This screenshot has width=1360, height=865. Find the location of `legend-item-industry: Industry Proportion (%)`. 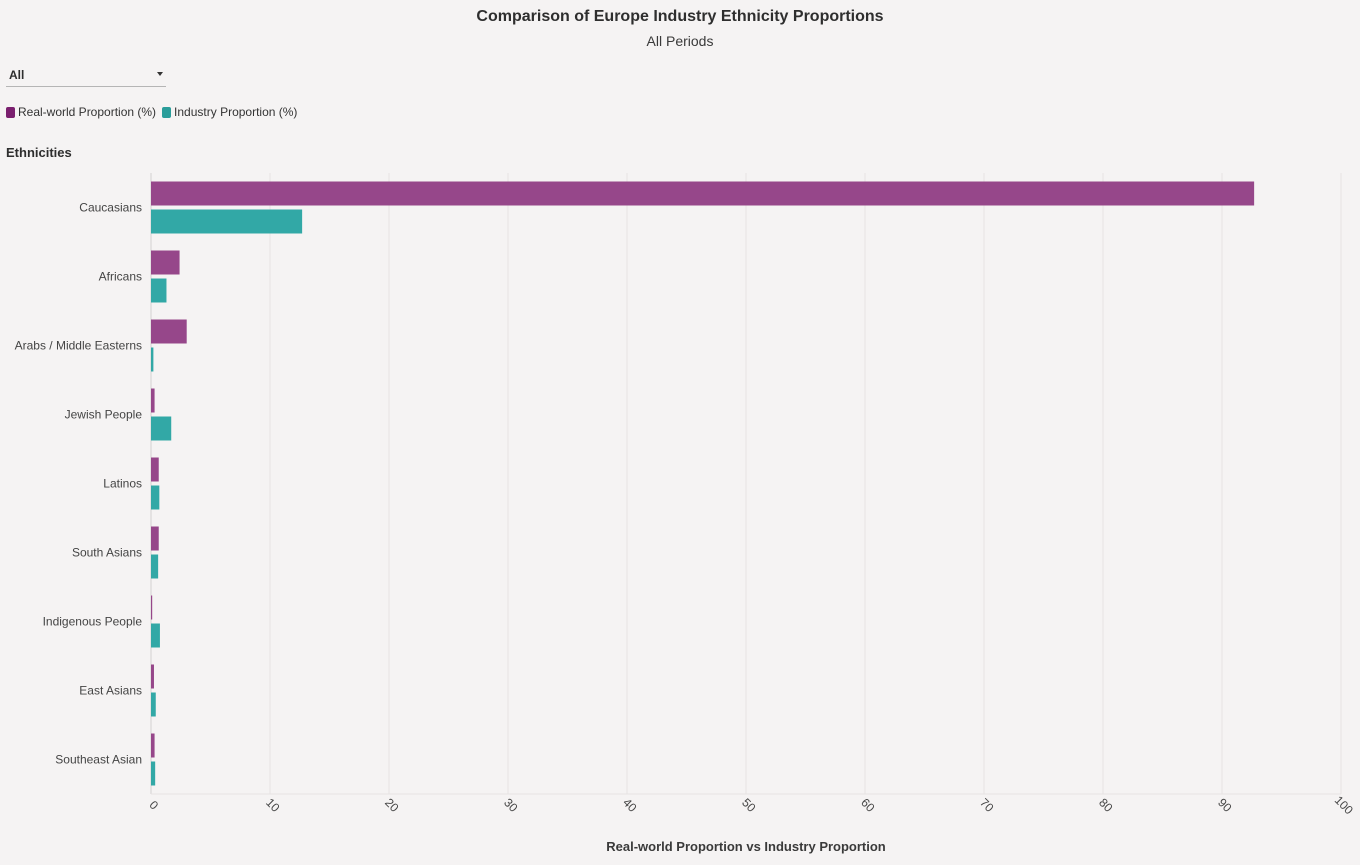

legend-item-industry: Industry Proportion (%) is located at coordinates (229, 112).